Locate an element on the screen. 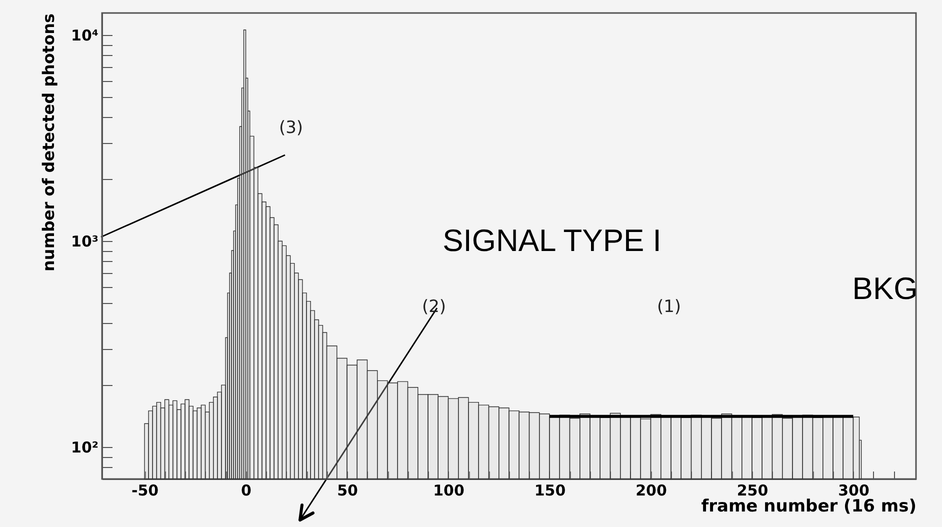  x-tick-label: 250 is located at coordinates (752, 491).